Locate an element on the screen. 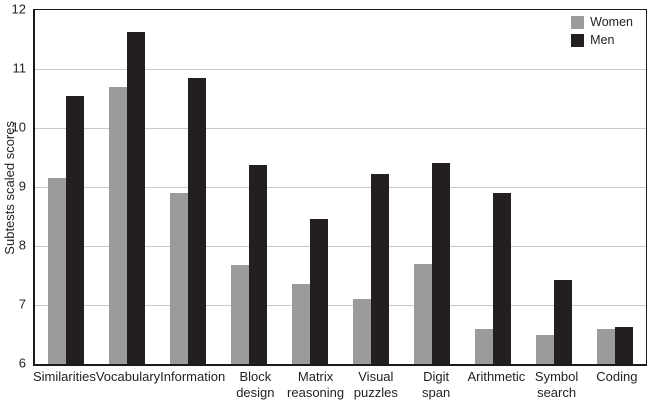 The height and width of the screenshot is (402, 650). x-label-coding: Coding is located at coordinates (617, 376).